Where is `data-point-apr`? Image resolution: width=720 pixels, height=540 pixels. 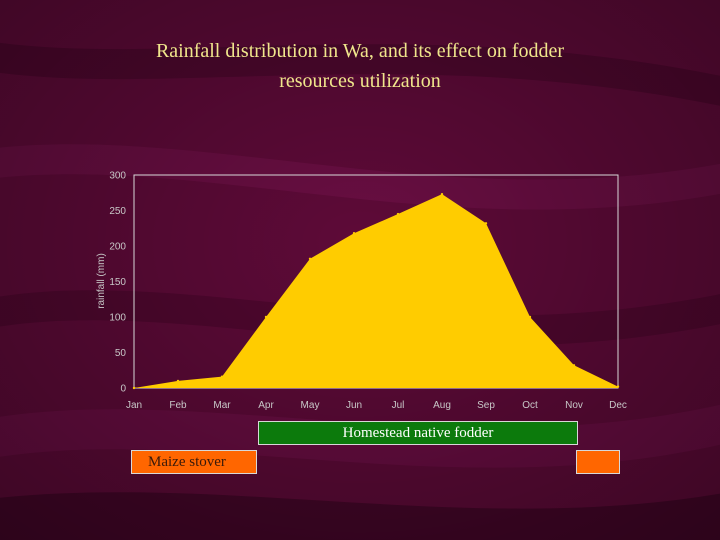
data-point-apr is located at coordinates (266, 317).